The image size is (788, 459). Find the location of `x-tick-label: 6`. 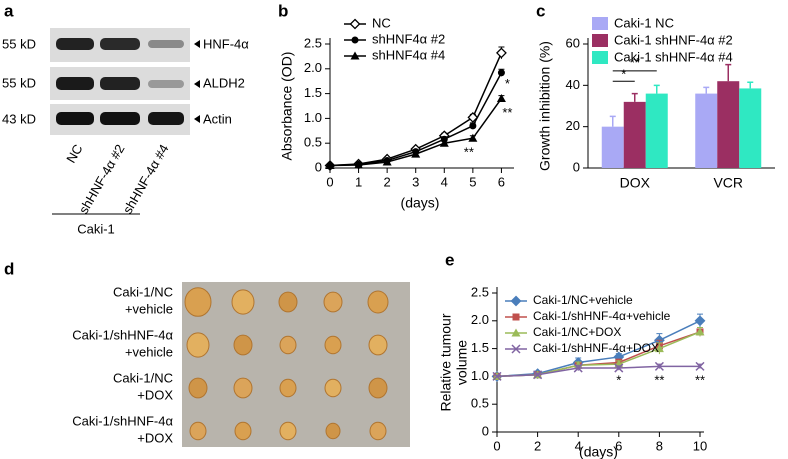

x-tick-label: 6 is located at coordinates (618, 445).